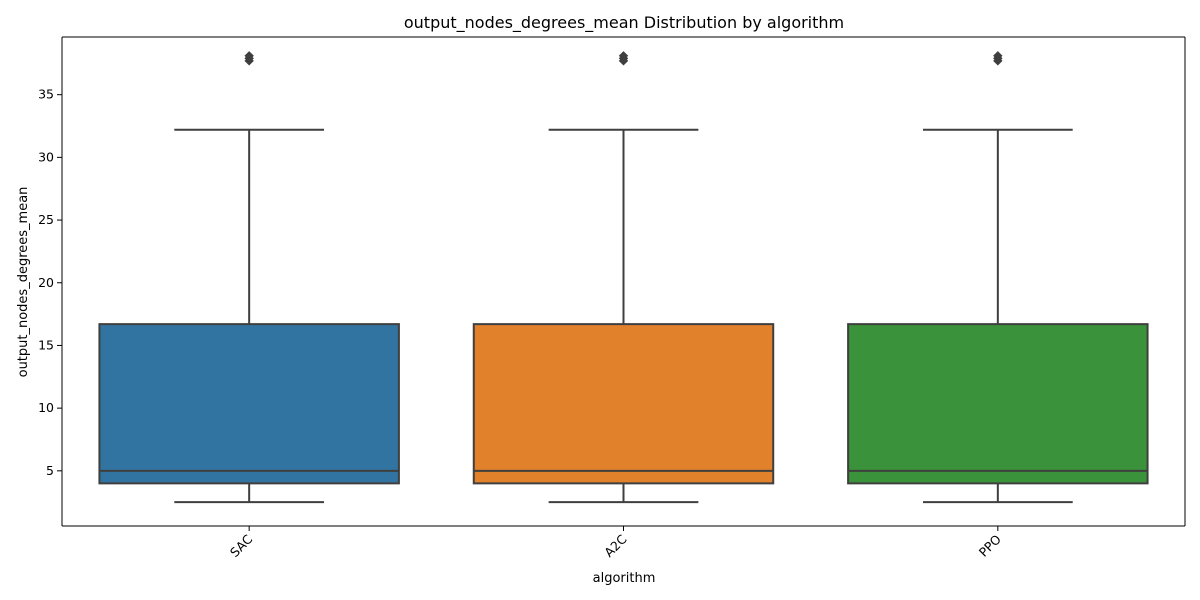 The width and height of the screenshot is (1200, 600). What do you see at coordinates (990, 545) in the screenshot?
I see `x-tick-label: PPO` at bounding box center [990, 545].